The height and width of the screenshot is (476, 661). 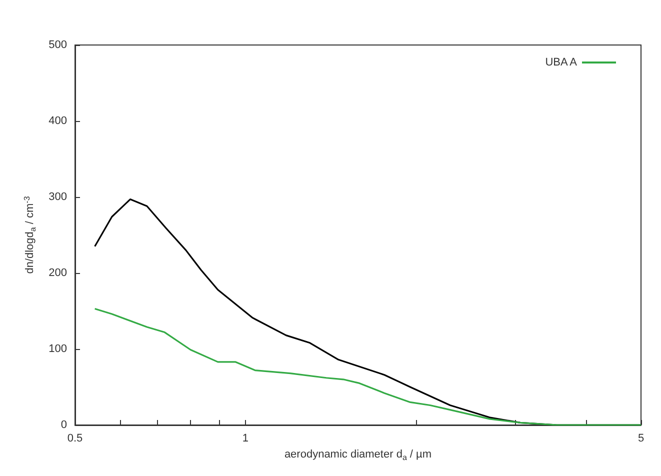 What do you see at coordinates (57, 197) in the screenshot?
I see `y-tick-label: 300` at bounding box center [57, 197].